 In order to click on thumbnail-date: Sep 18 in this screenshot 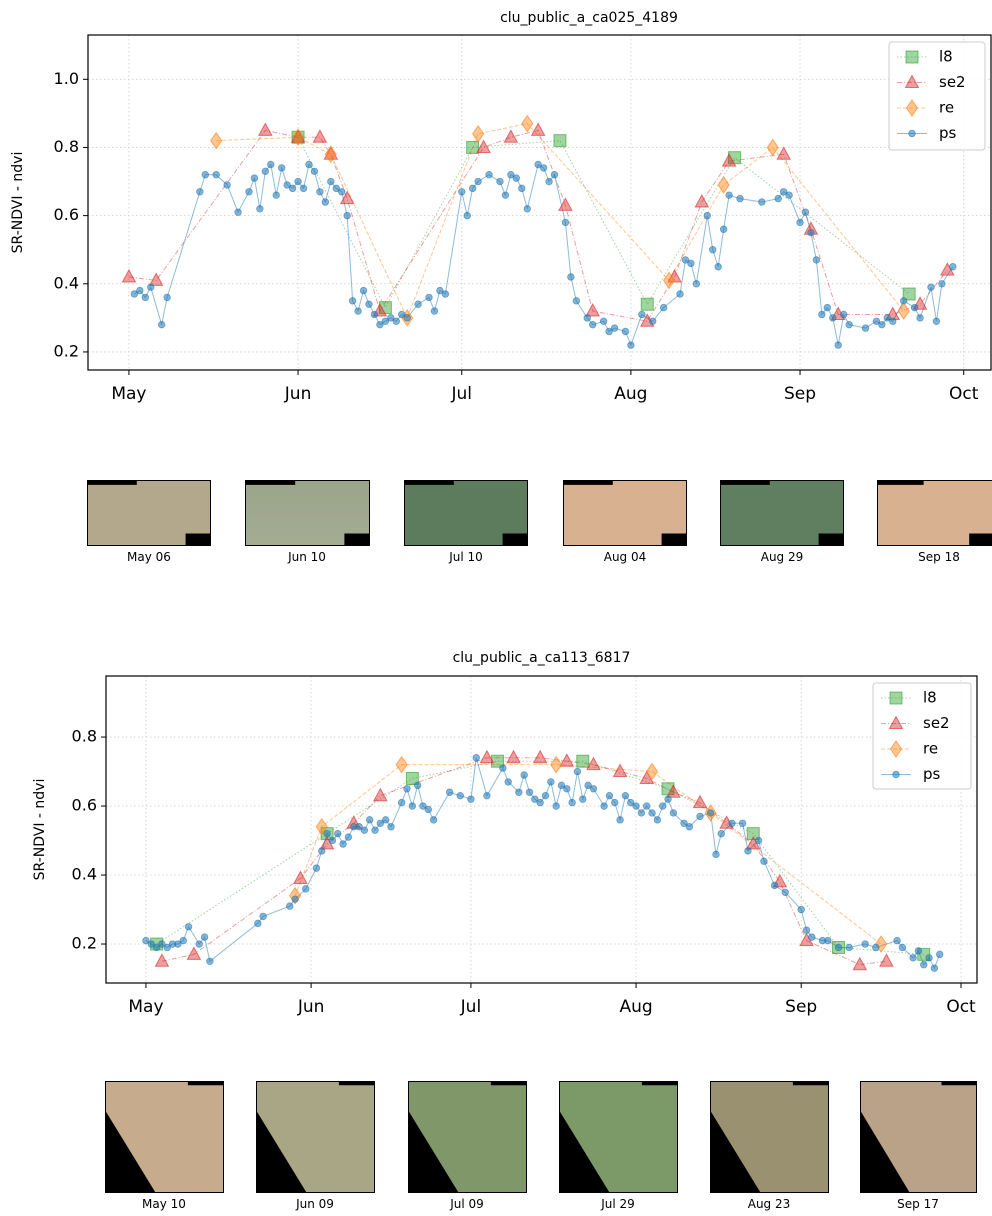, I will do `click(939, 557)`.